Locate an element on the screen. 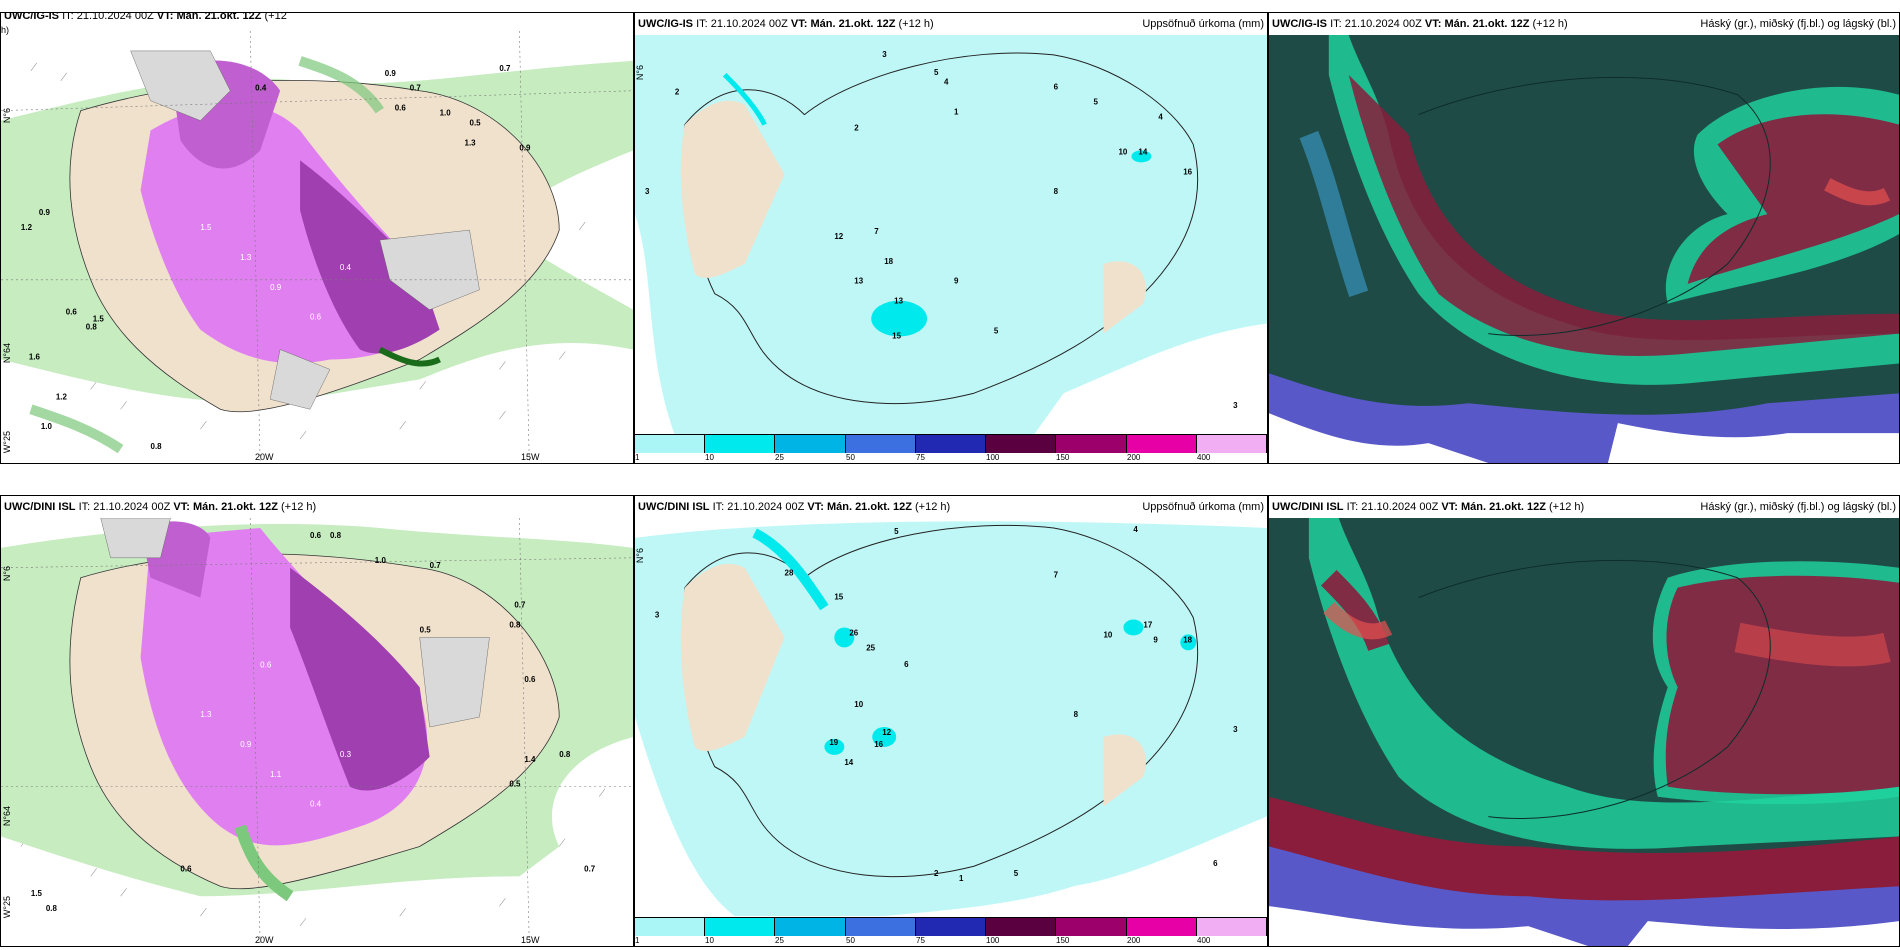  field-title: Uppsöfnuð úrkoma (mm) is located at coordinates (1203, 24).